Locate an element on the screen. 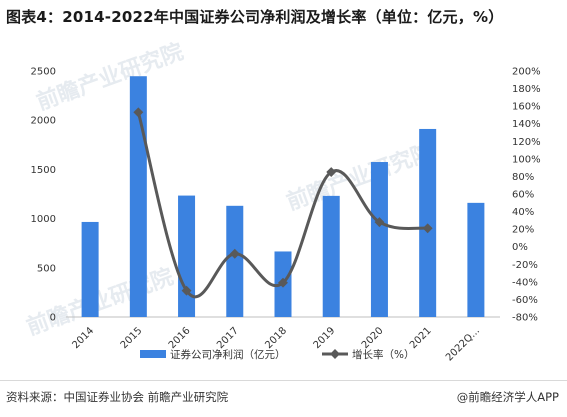 Image resolution: width=567 pixels, height=417 pixels. x-tick-label: 2016 is located at coordinates (180, 338).